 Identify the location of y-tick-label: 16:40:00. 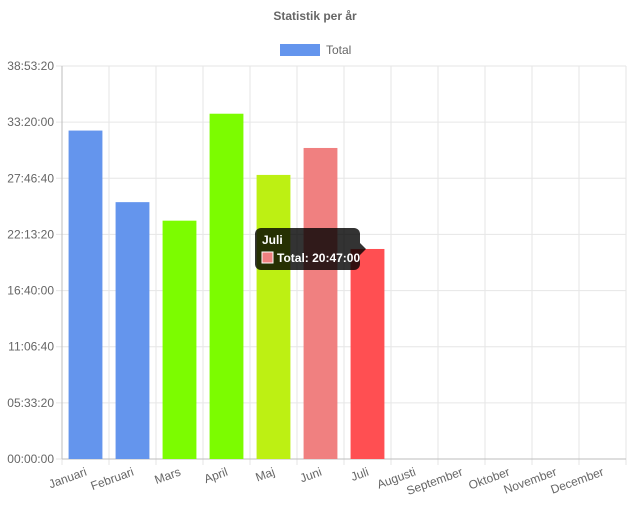
(30, 291).